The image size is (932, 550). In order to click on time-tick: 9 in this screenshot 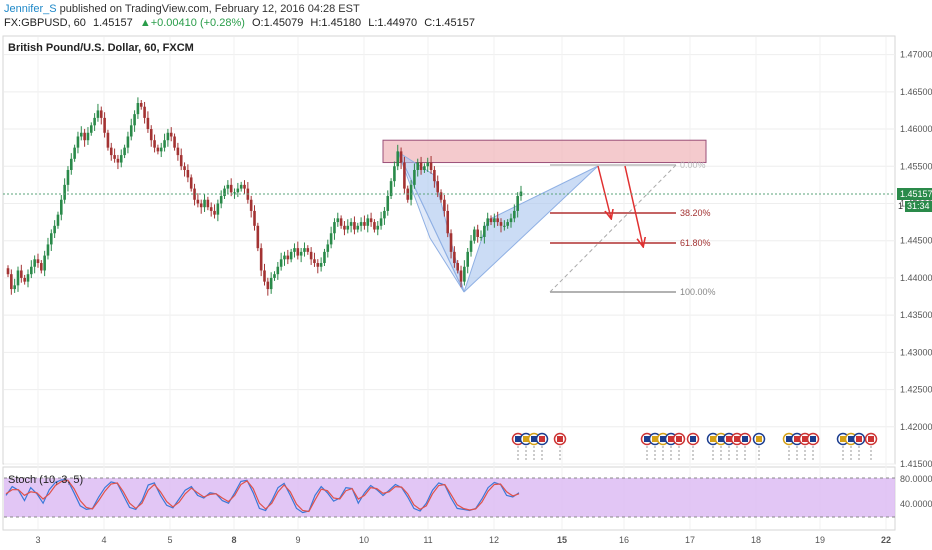, I will do `click(297, 540)`.